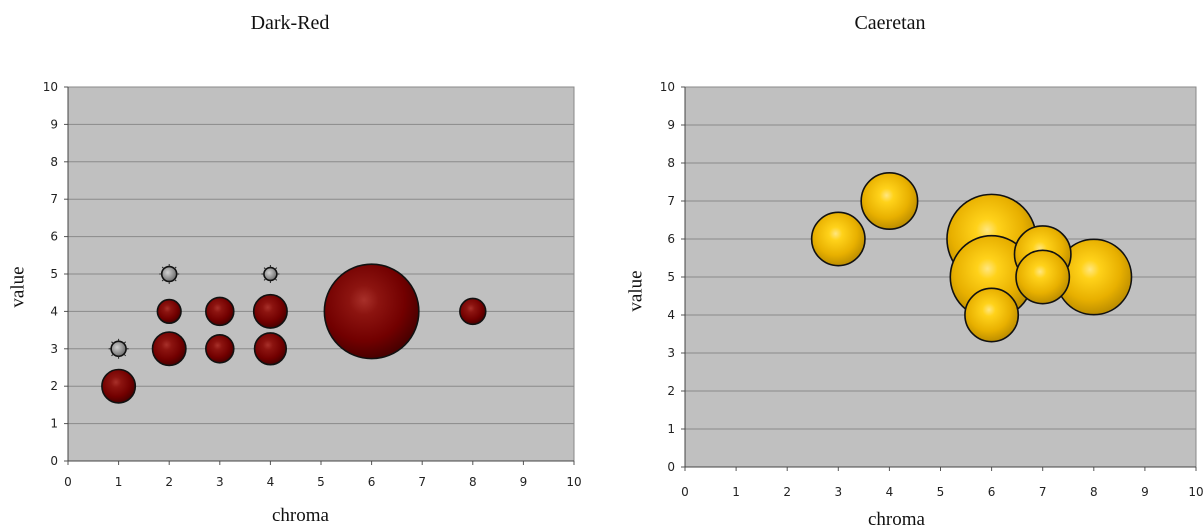 The height and width of the screenshot is (531, 1203). What do you see at coordinates (890, 23) in the screenshot?
I see `chart-title-right: Caeretan` at bounding box center [890, 23].